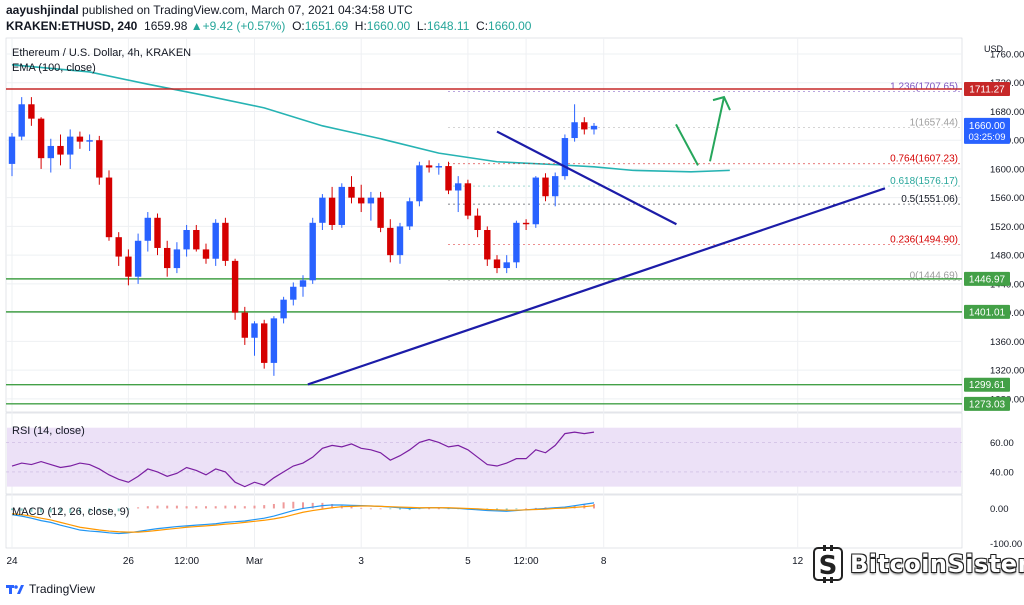  I want to click on bar-countdown-text: 03:25:09, so click(987, 137).